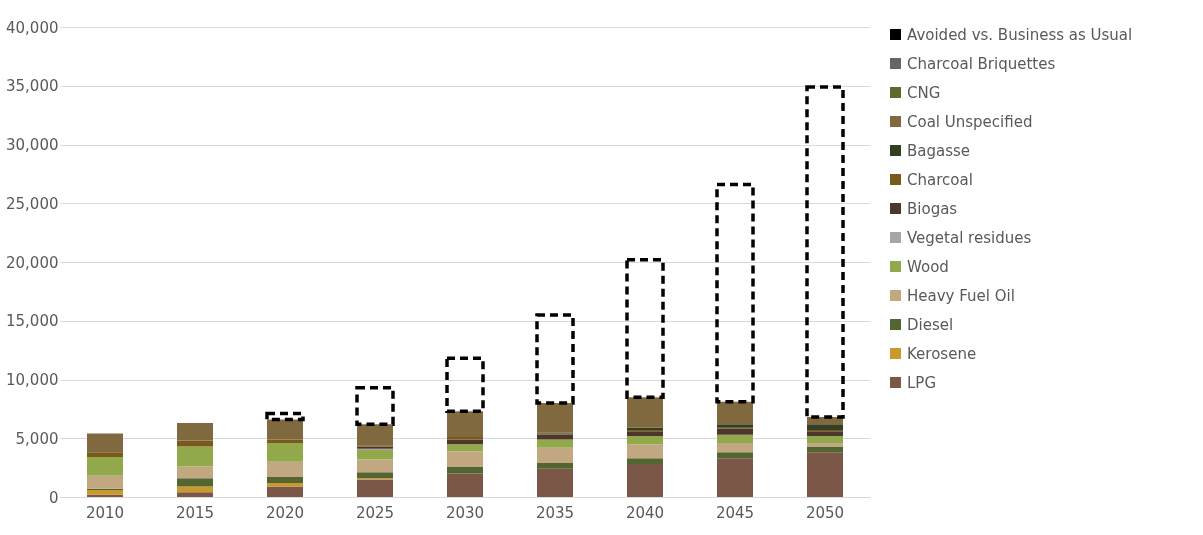 The height and width of the screenshot is (535, 1203). Describe the element at coordinates (195, 512) in the screenshot. I see `x-tick-label: 2015` at that location.